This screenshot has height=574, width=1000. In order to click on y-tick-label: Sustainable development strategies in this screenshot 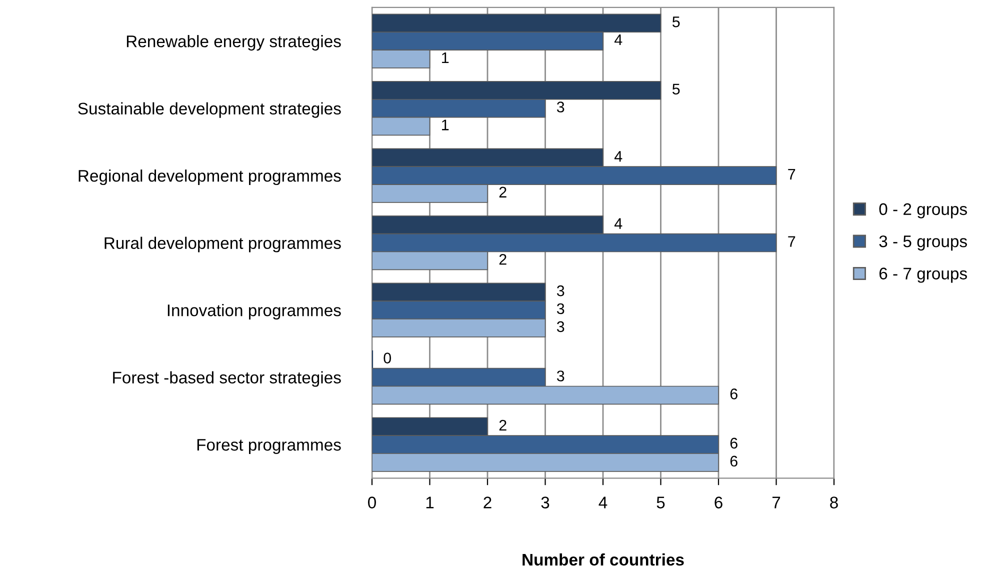, I will do `click(209, 110)`.